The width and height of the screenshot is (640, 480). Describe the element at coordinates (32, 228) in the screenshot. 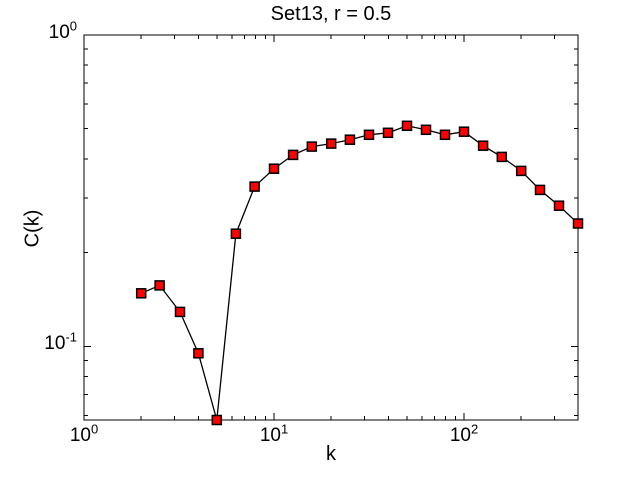

I see `y-axis-label: C(k)` at that location.